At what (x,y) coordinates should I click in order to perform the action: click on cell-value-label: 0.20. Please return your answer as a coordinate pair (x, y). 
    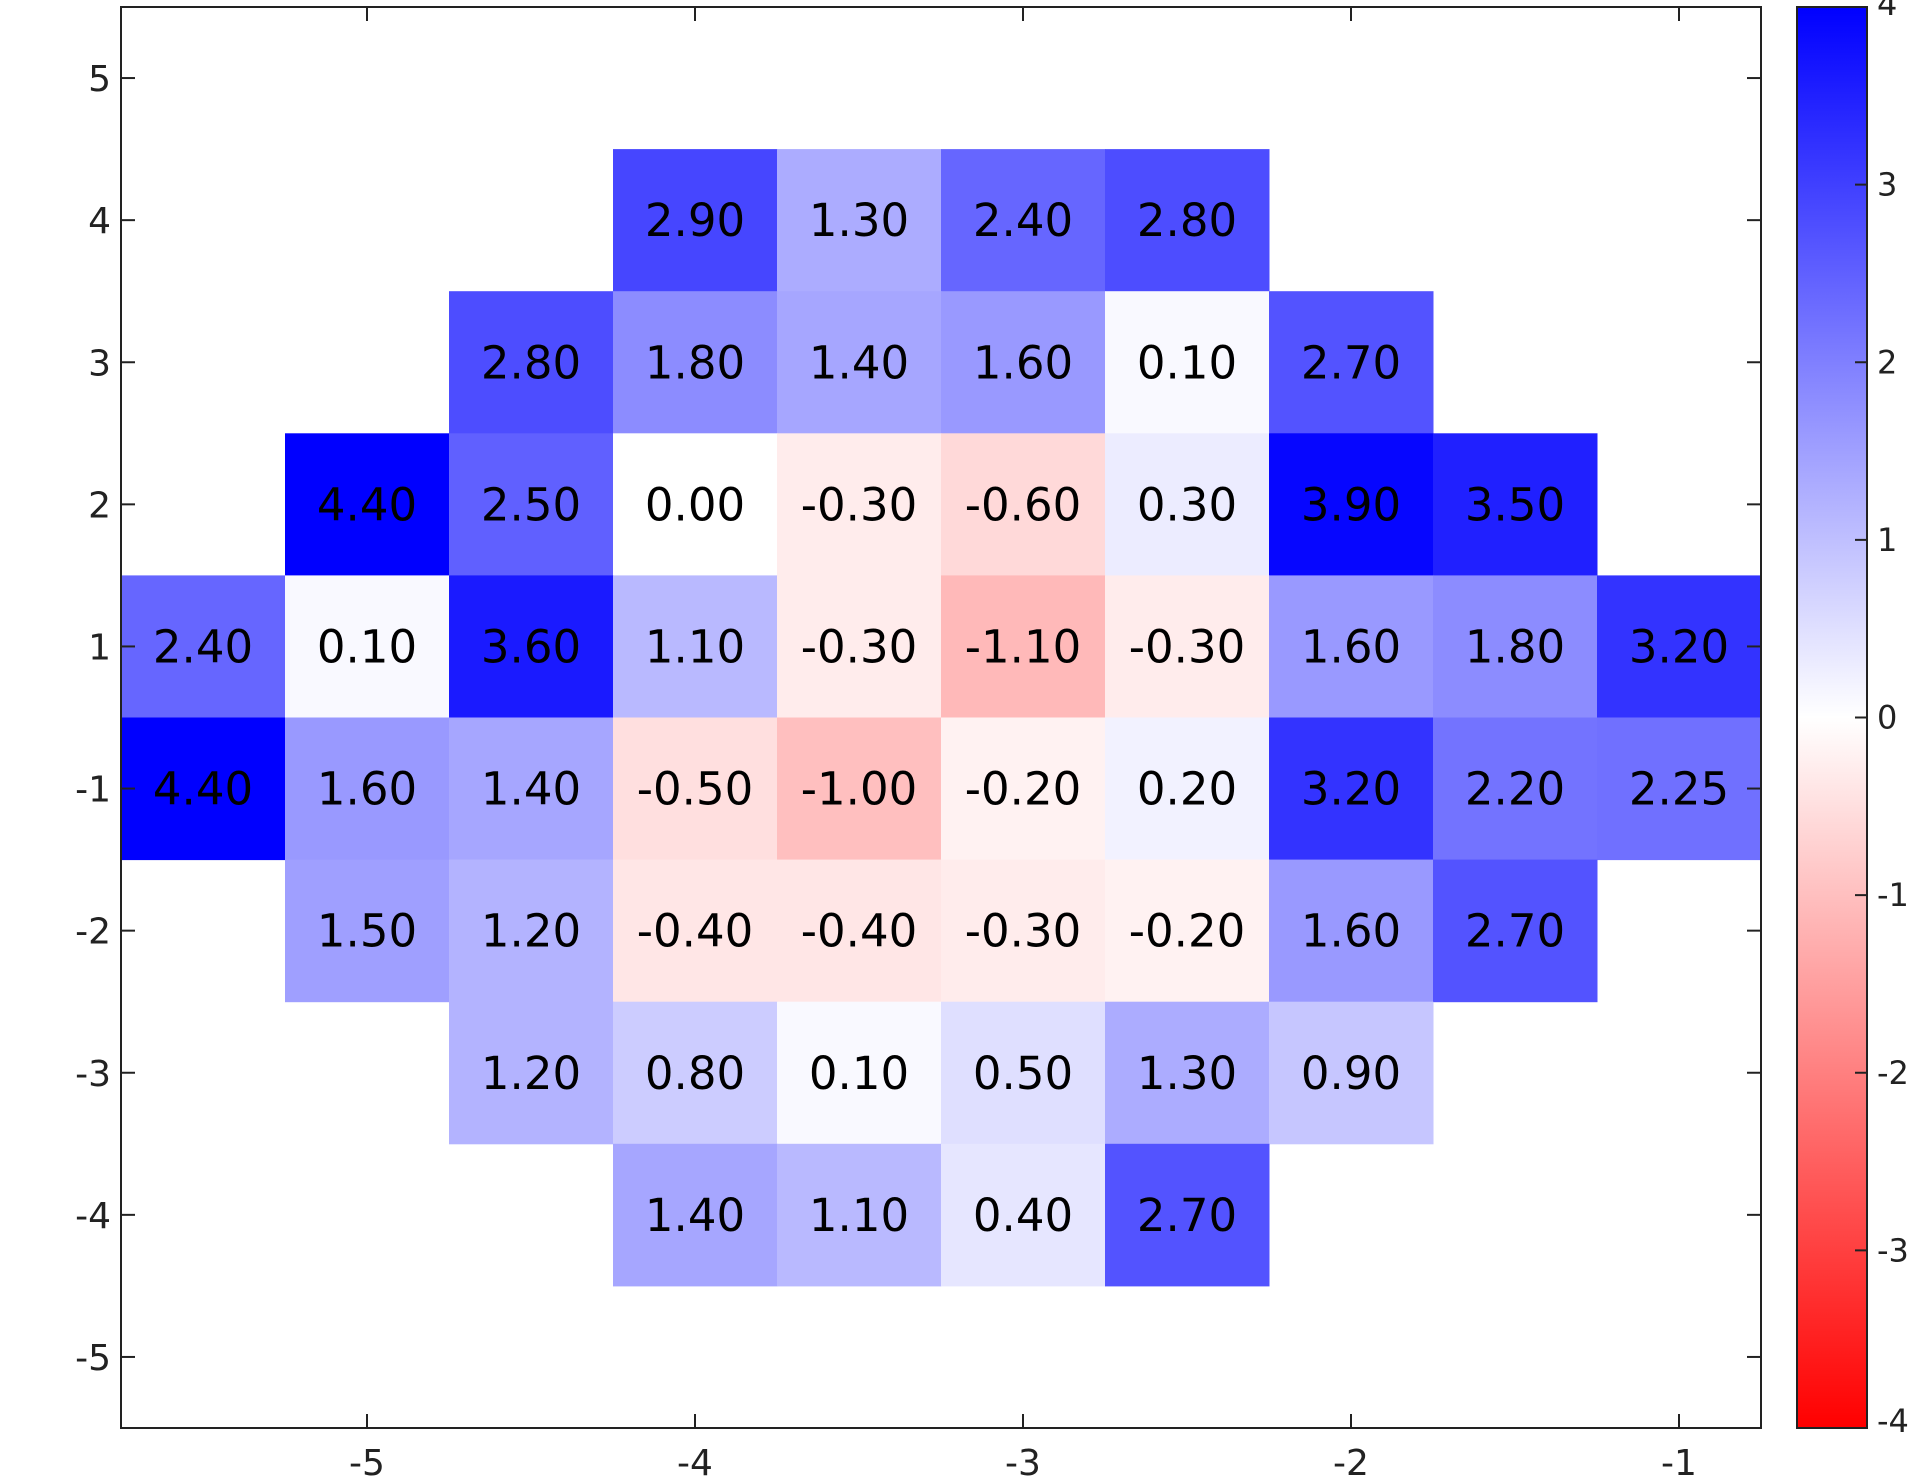
    Looking at the image, I should click on (1187, 789).